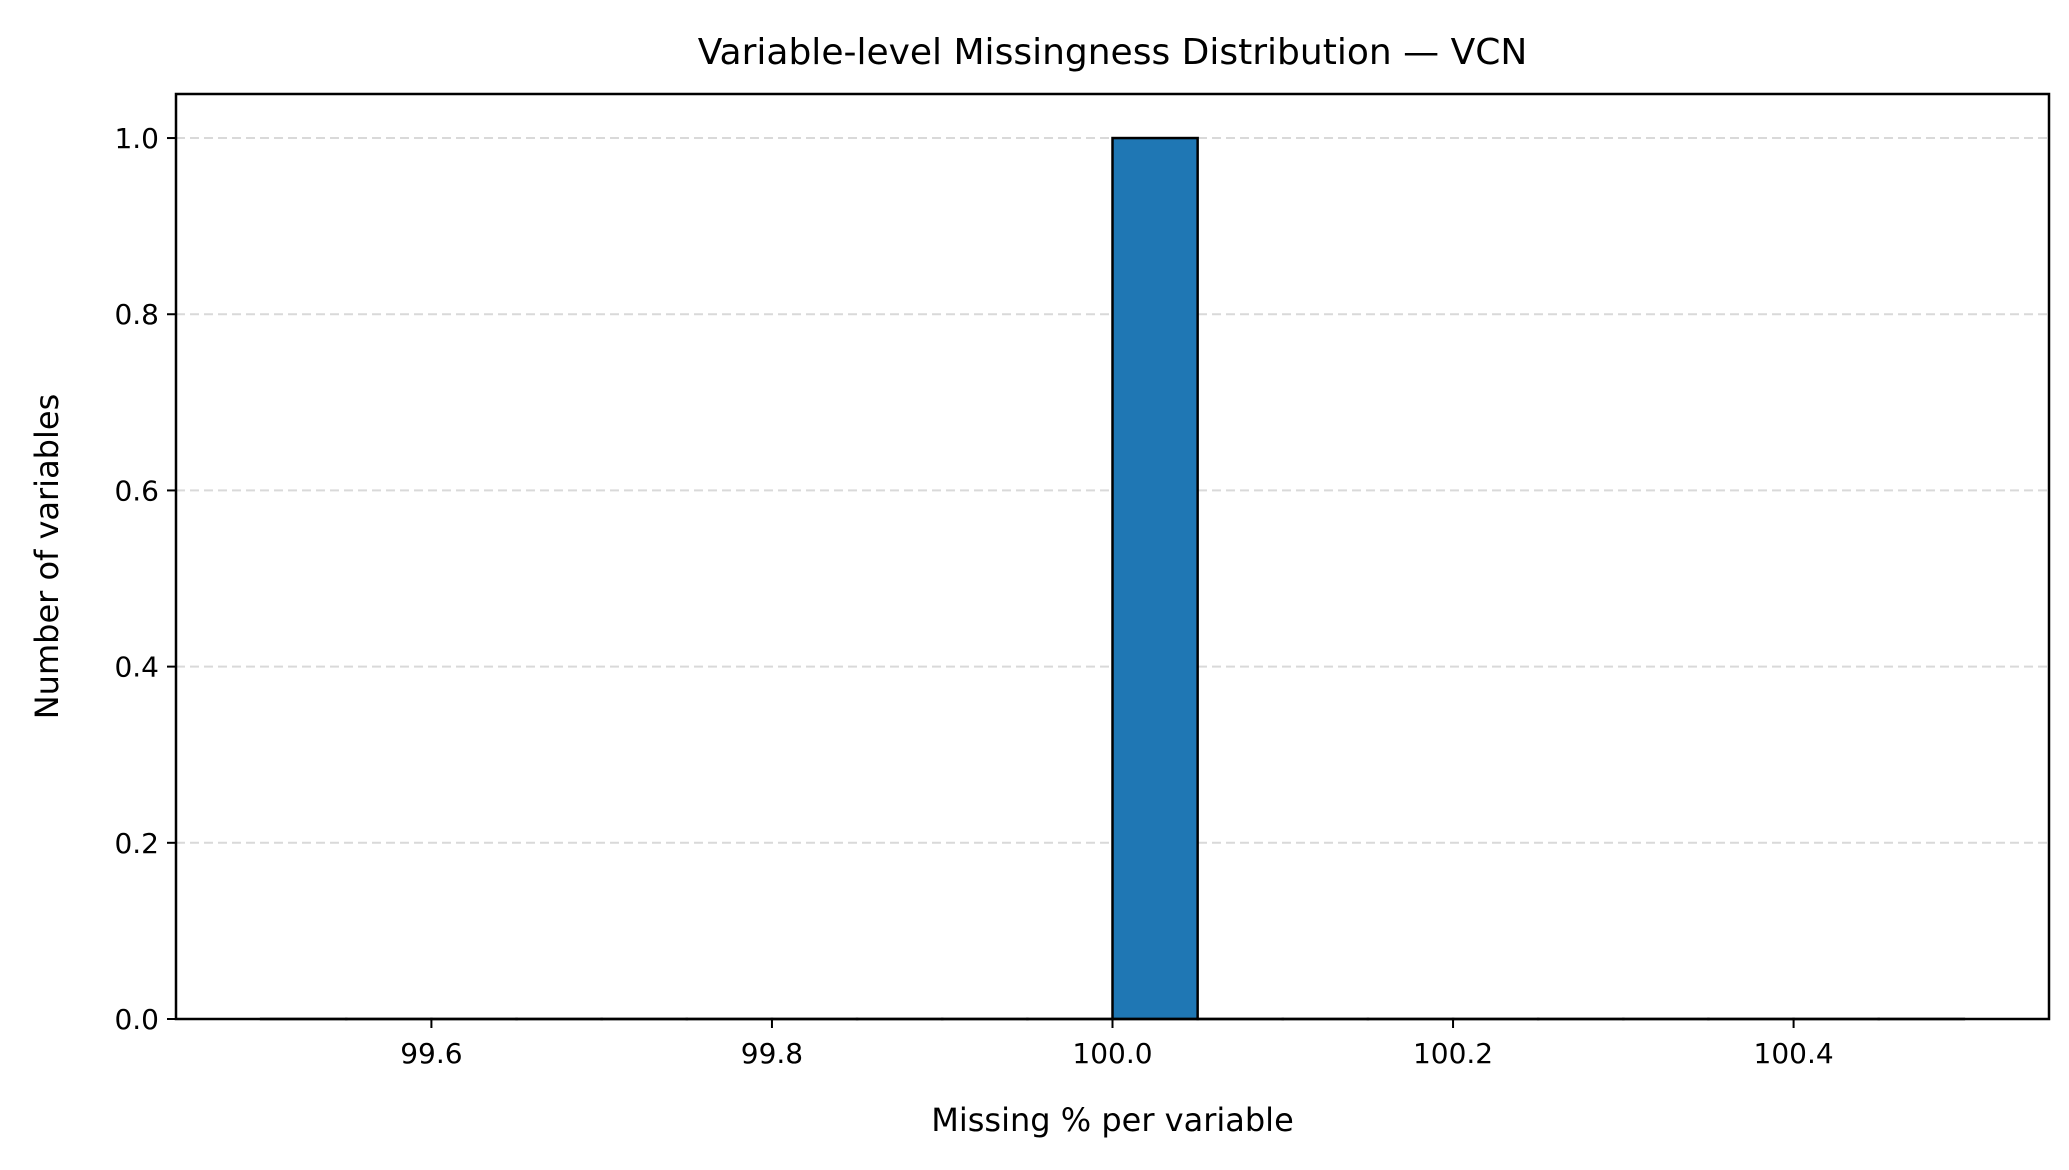 The height and width of the screenshot is (1170, 2069). What do you see at coordinates (1112, 1053) in the screenshot?
I see `x-tick-label: 100.0` at bounding box center [1112, 1053].